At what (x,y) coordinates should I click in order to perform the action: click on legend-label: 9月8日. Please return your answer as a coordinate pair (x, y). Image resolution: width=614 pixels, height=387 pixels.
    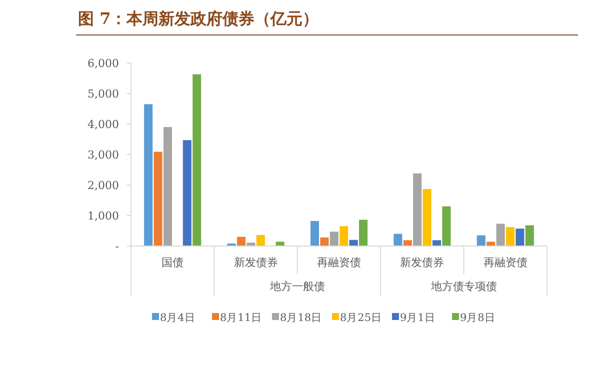
    Looking at the image, I should click on (478, 318).